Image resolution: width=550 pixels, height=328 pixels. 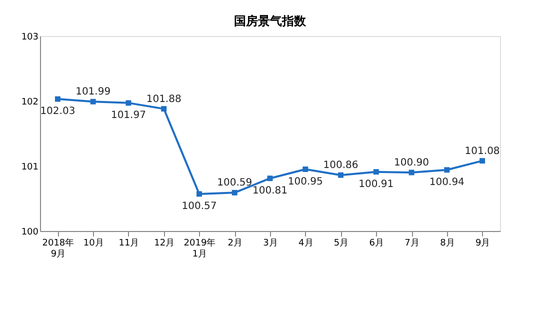 I want to click on x-tick-label: 8月, so click(x=447, y=243).